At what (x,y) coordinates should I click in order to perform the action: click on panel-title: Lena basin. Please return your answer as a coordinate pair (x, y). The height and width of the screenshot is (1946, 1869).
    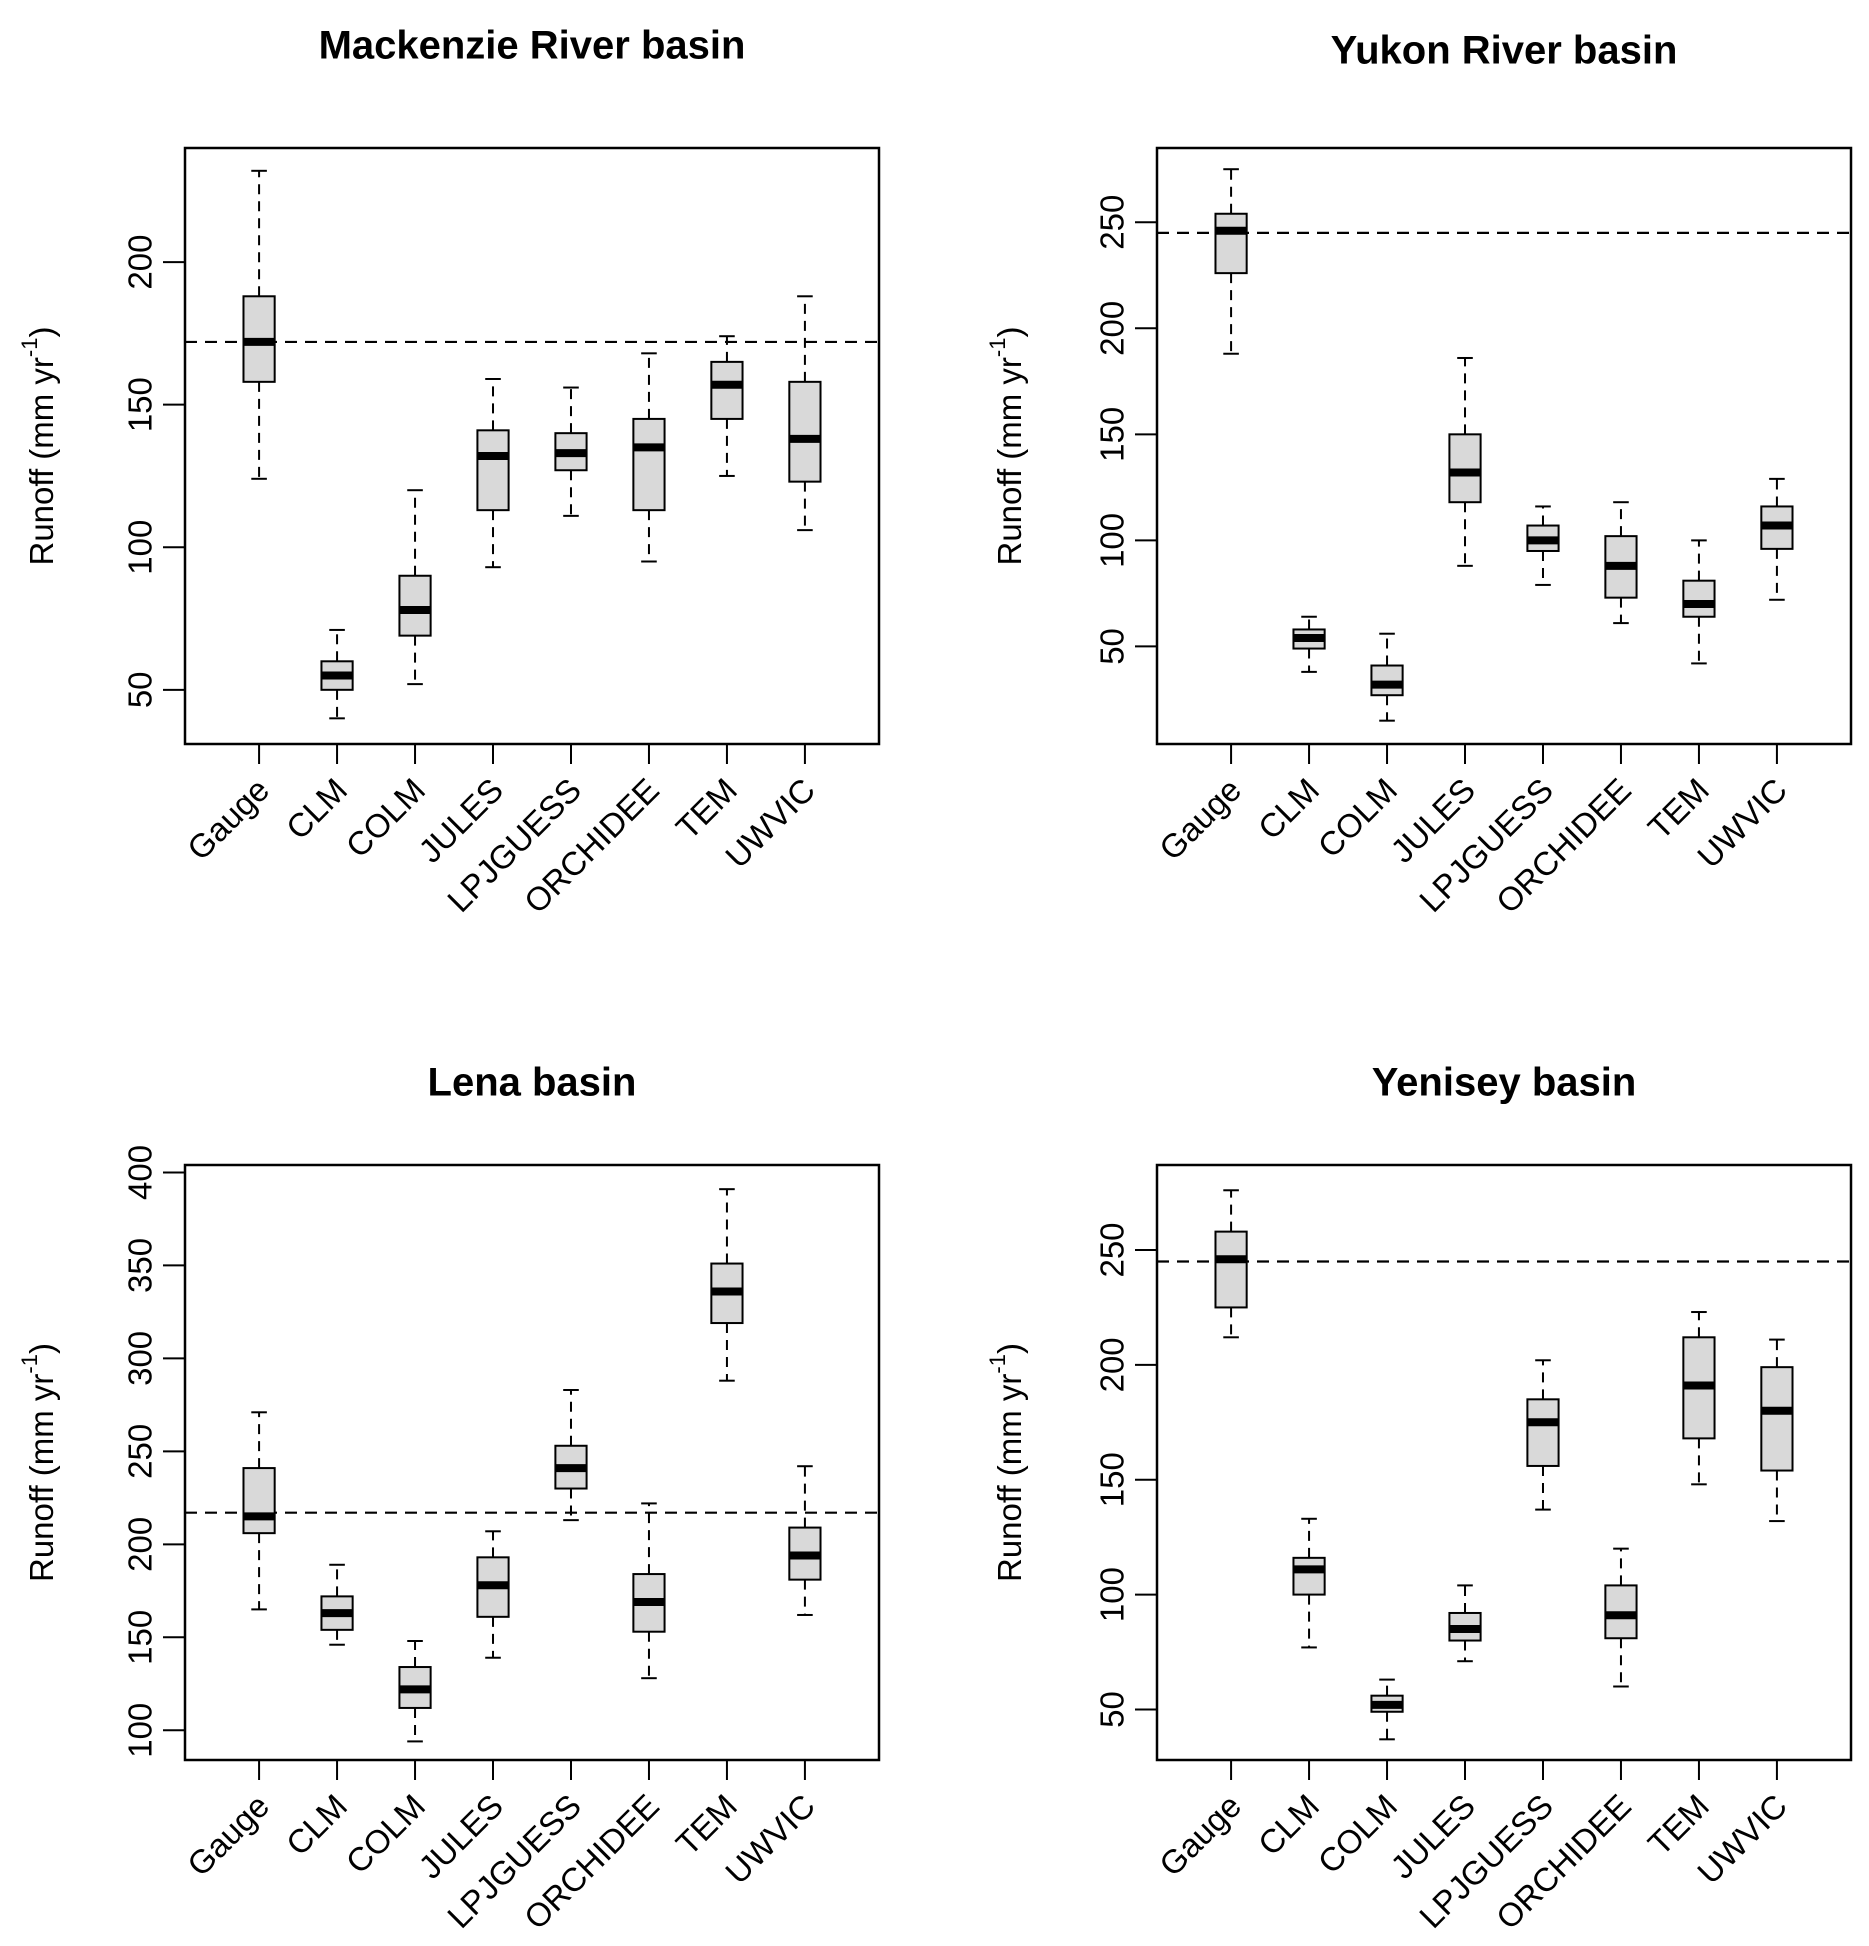
    Looking at the image, I should click on (532, 1083).